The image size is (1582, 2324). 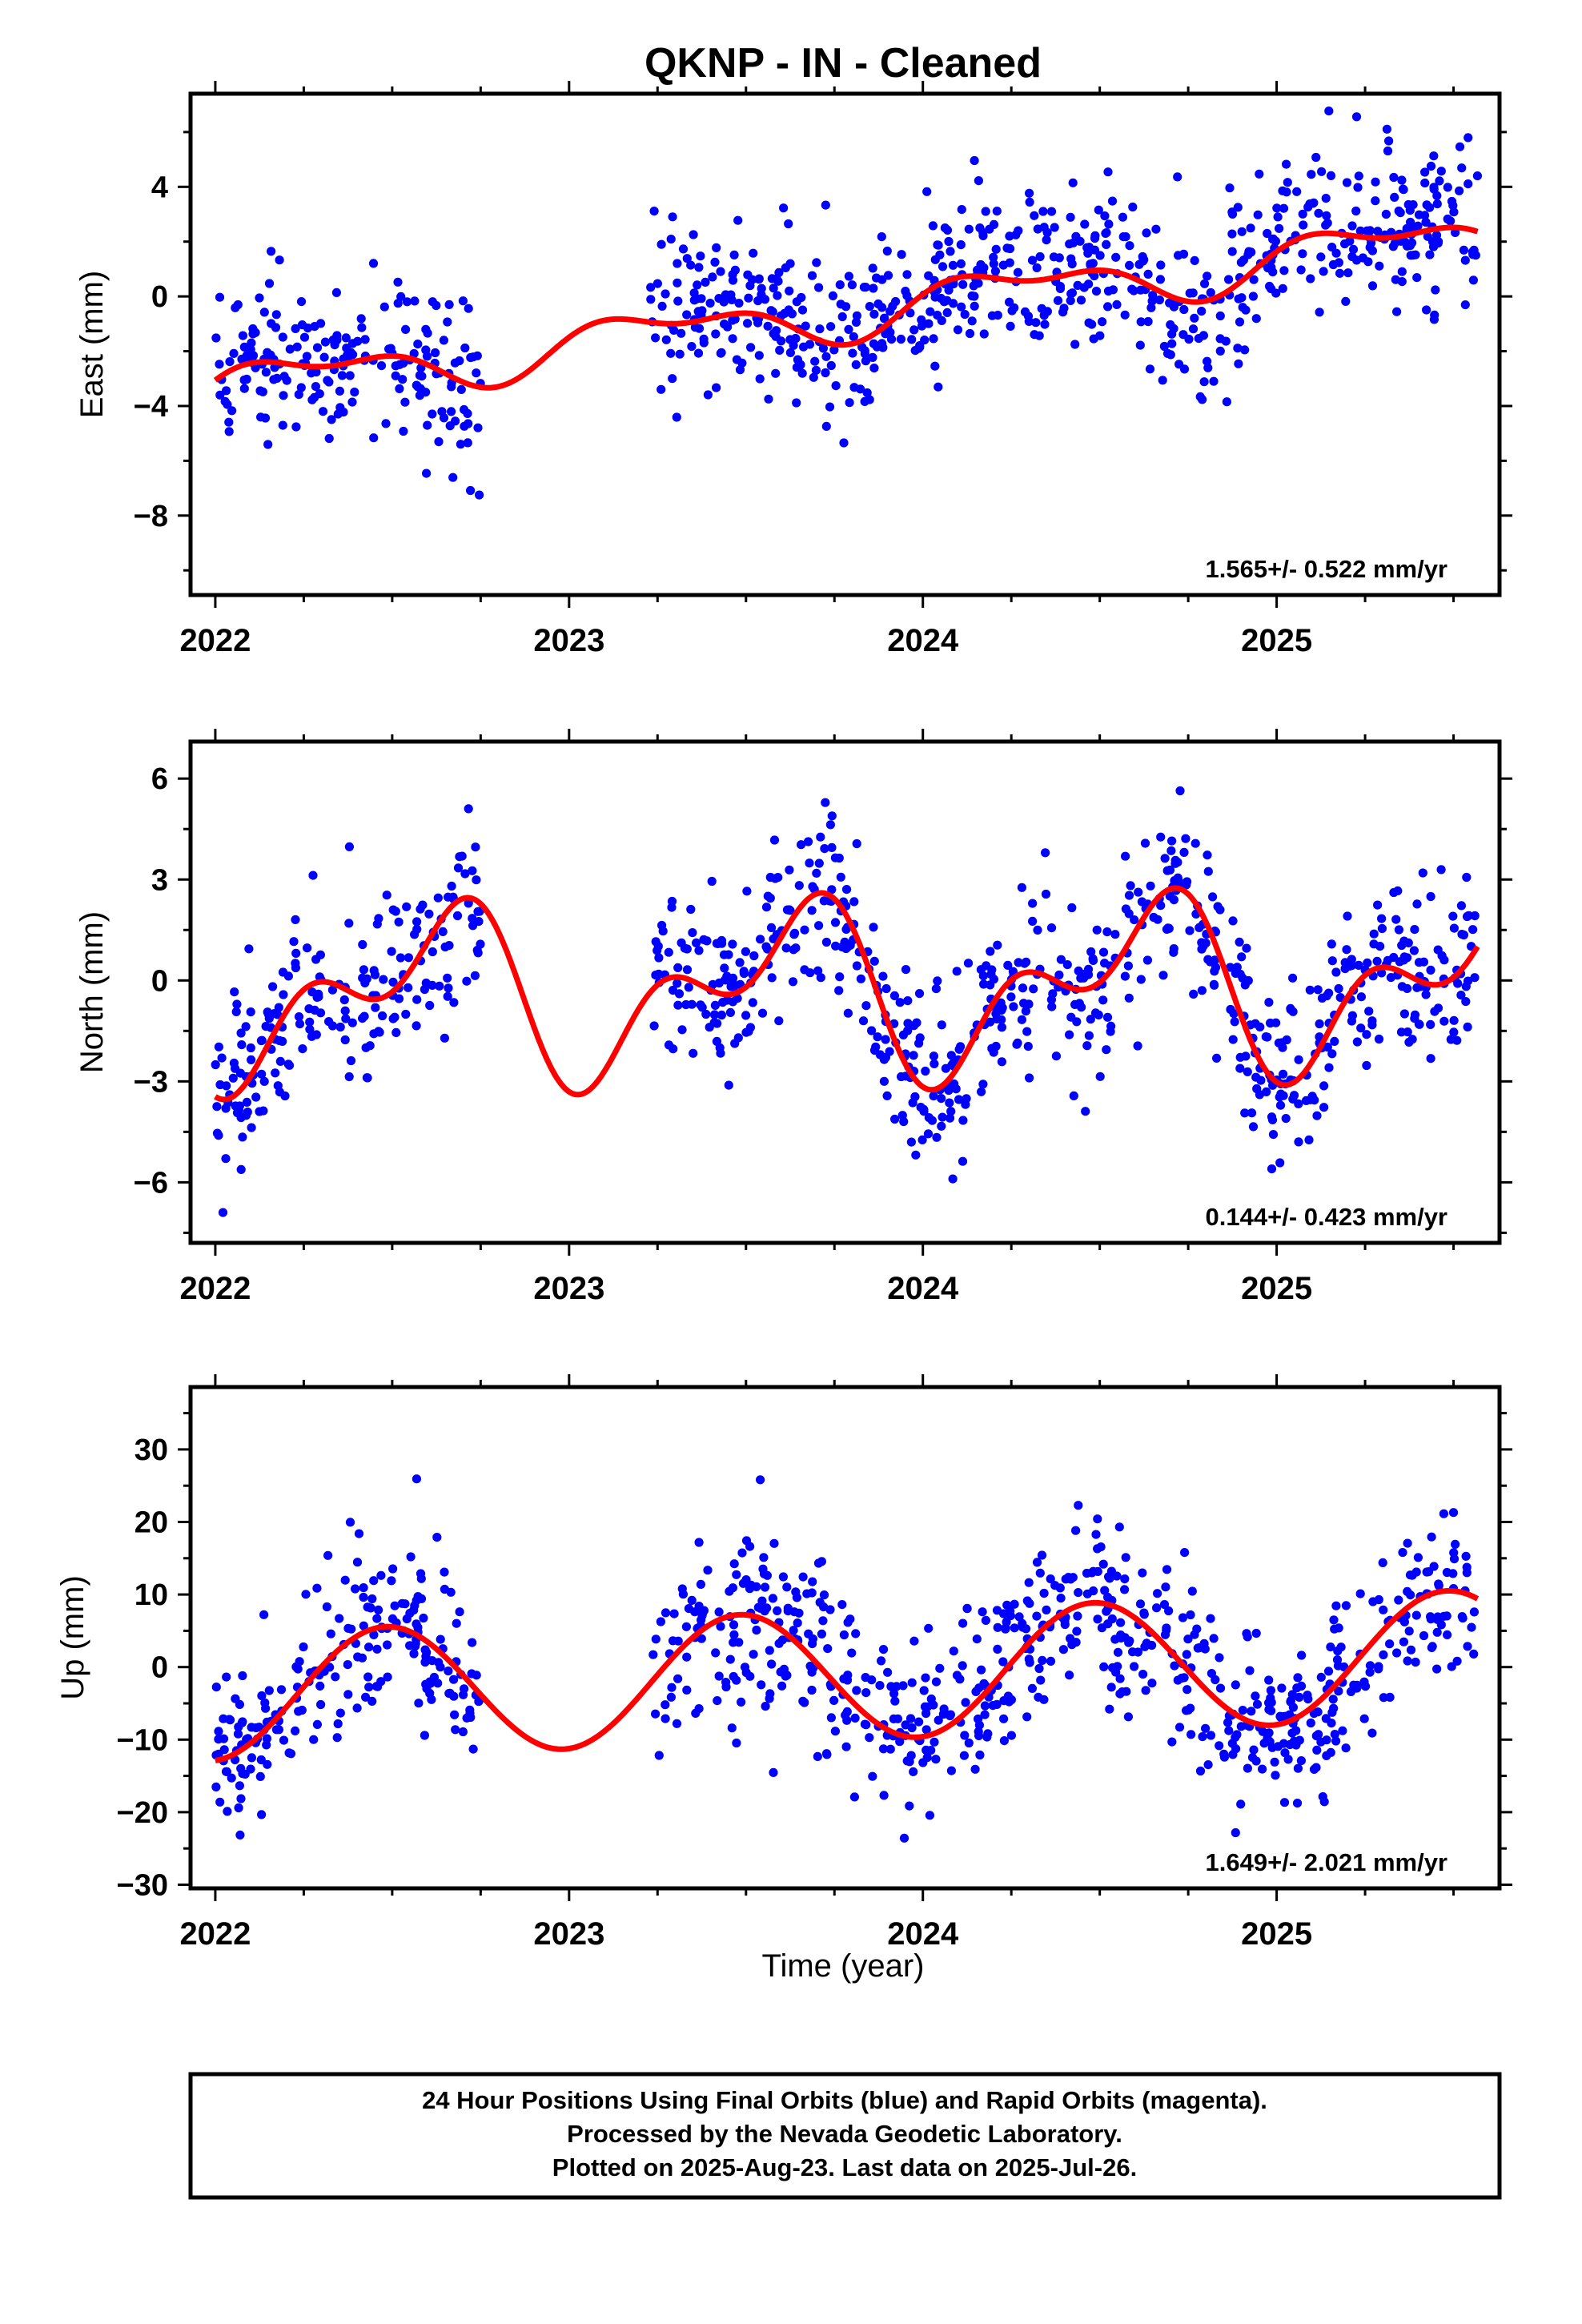 I want to click on up-y-tick-label: 10, so click(x=151, y=1595).